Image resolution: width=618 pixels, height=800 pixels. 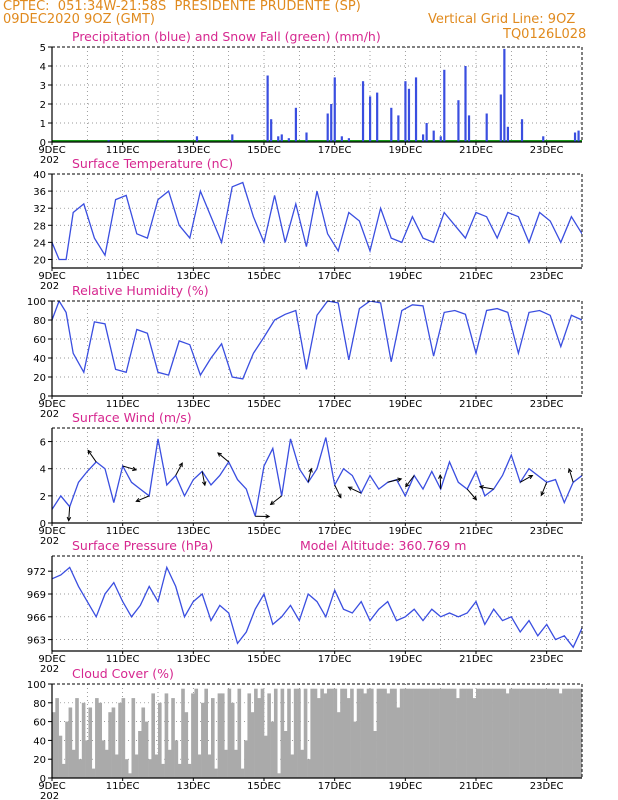 What do you see at coordinates (123, 673) in the screenshot?
I see `cloud-title: Cloud Cover (%)` at bounding box center [123, 673].